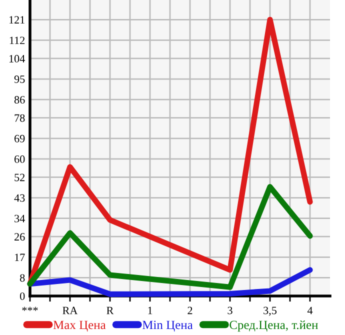  I want to click on y-tick-label: 60, so click(19, 159).